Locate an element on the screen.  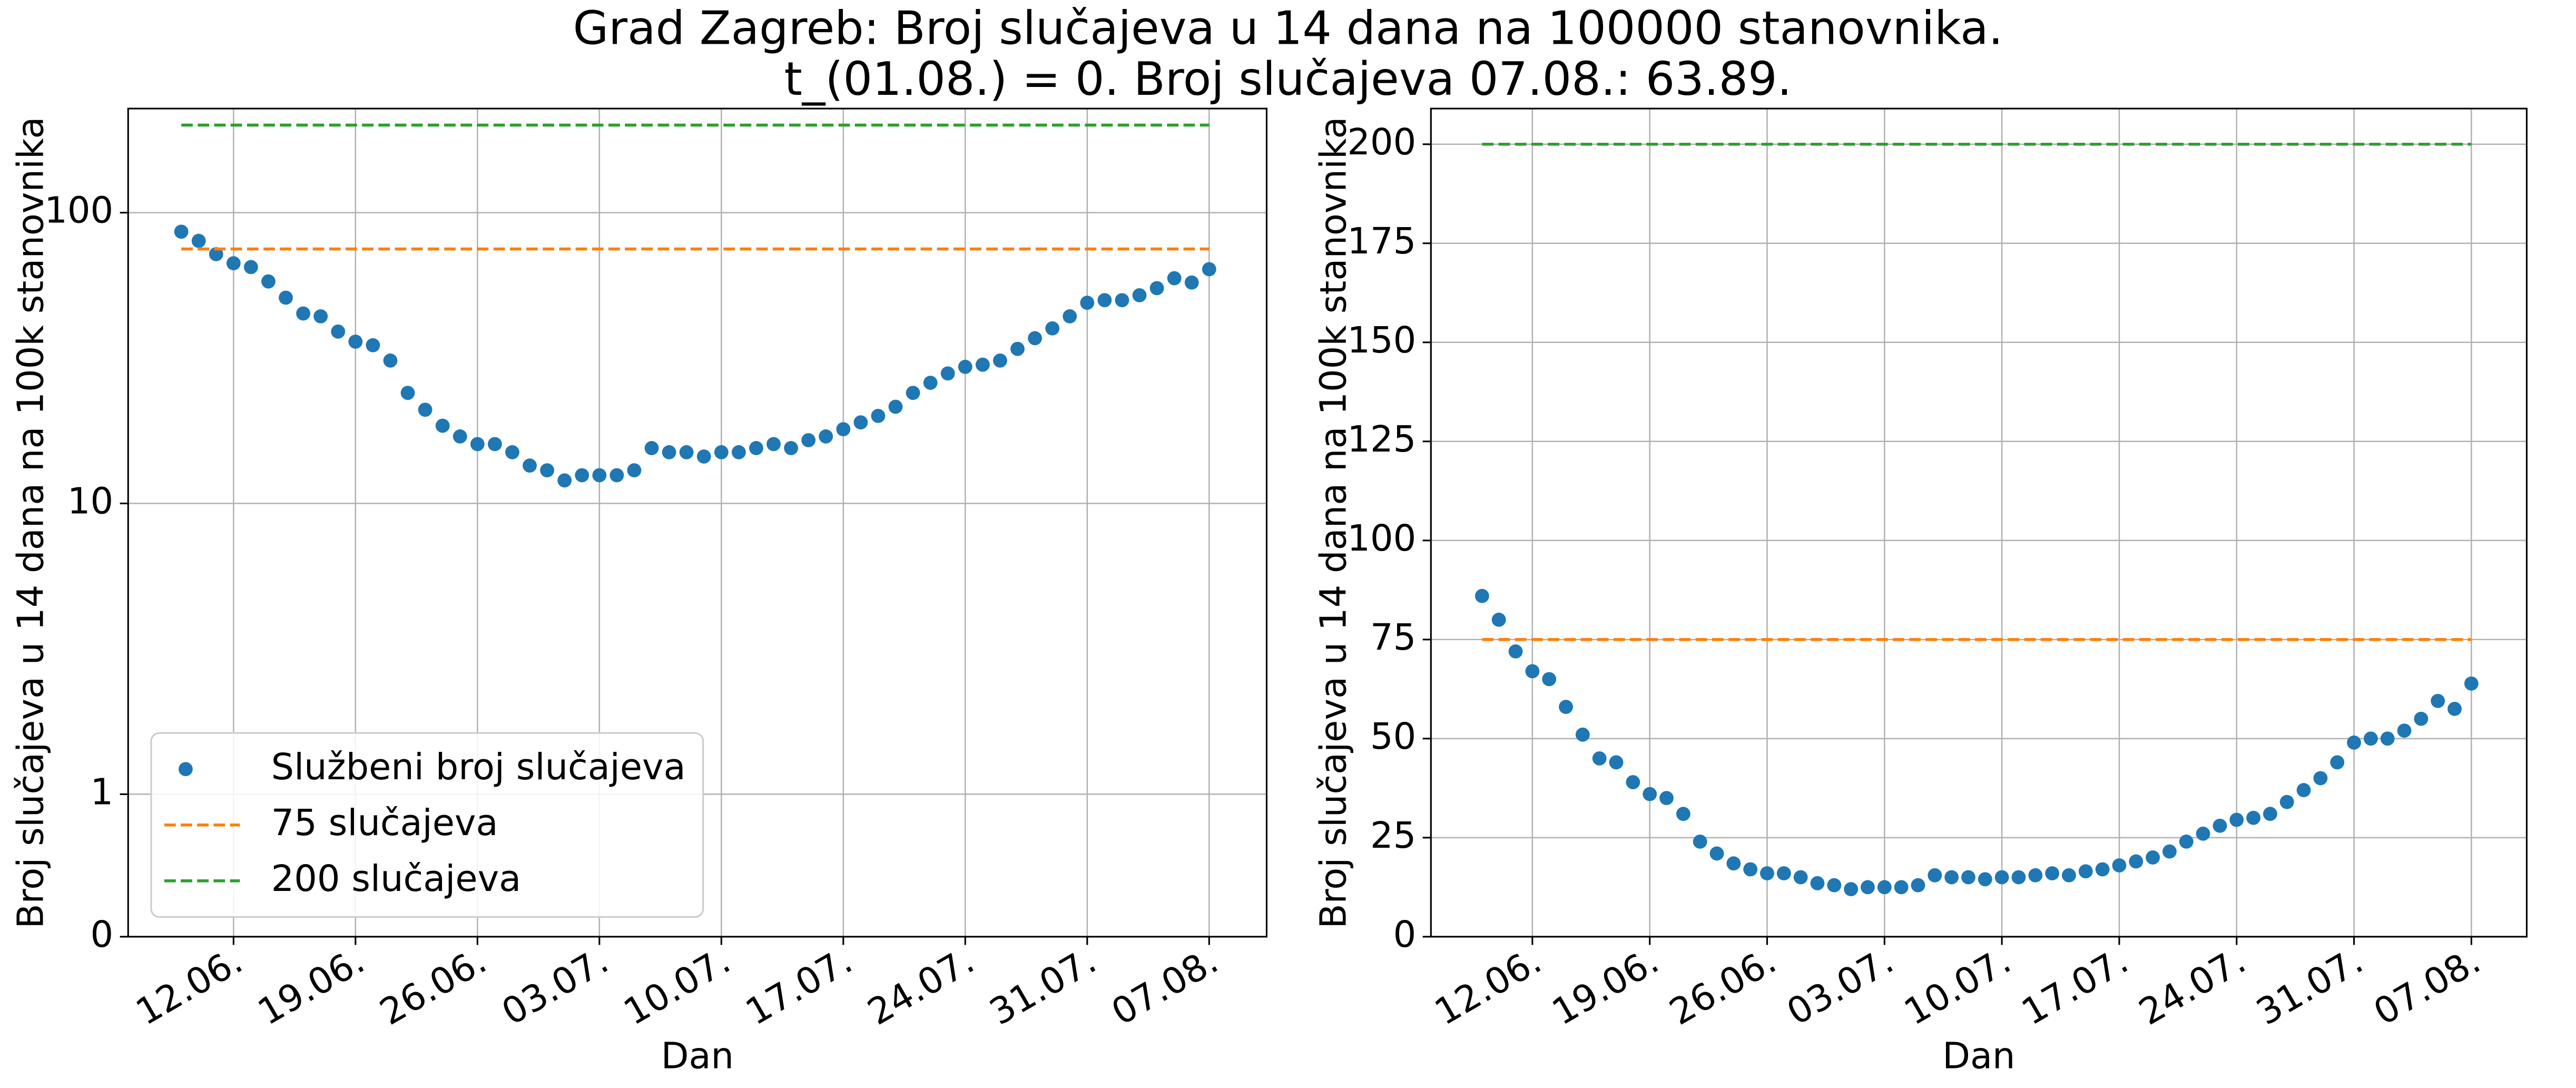
y-tick-label: 150 is located at coordinates (1381, 340).